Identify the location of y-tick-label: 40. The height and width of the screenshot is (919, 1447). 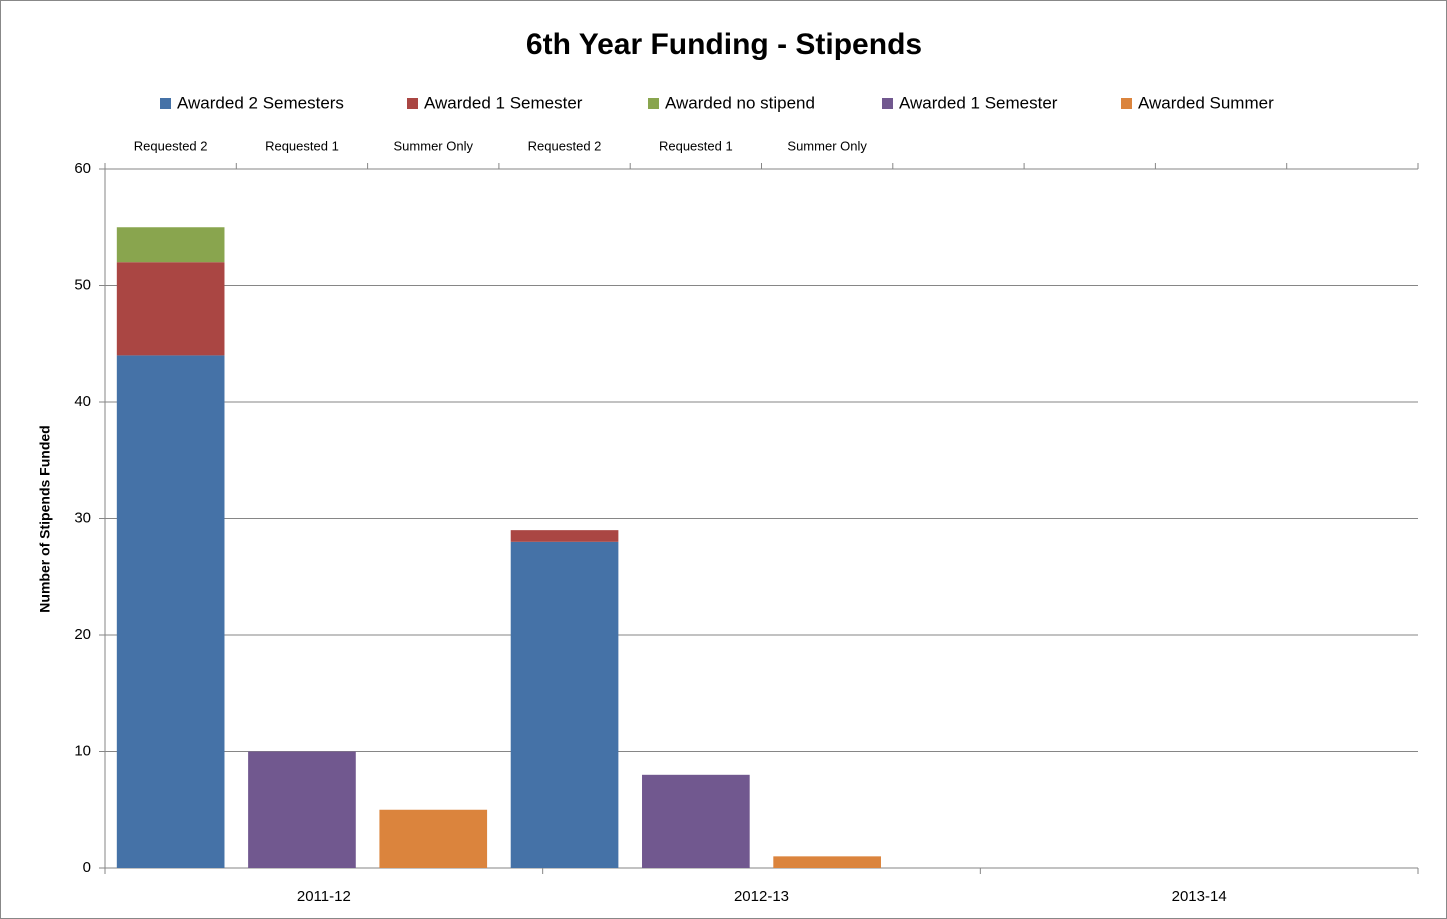
(82, 401).